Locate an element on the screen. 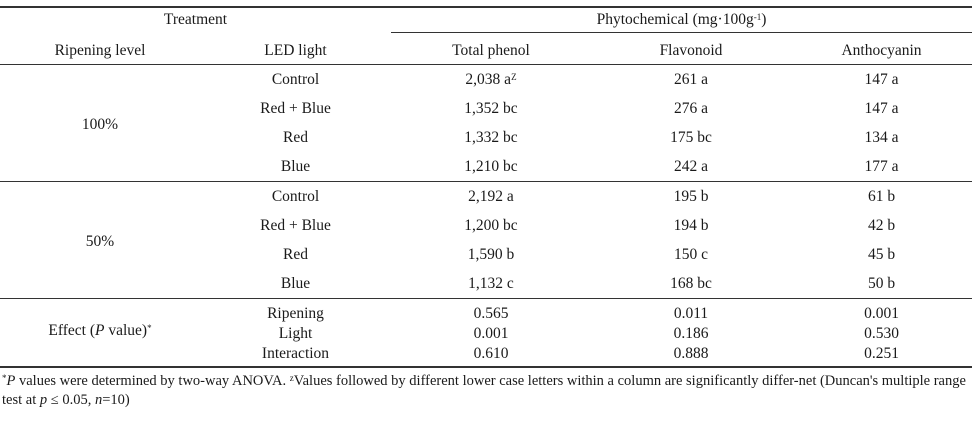  flavonoid-cell: 168 bc is located at coordinates (691, 283).